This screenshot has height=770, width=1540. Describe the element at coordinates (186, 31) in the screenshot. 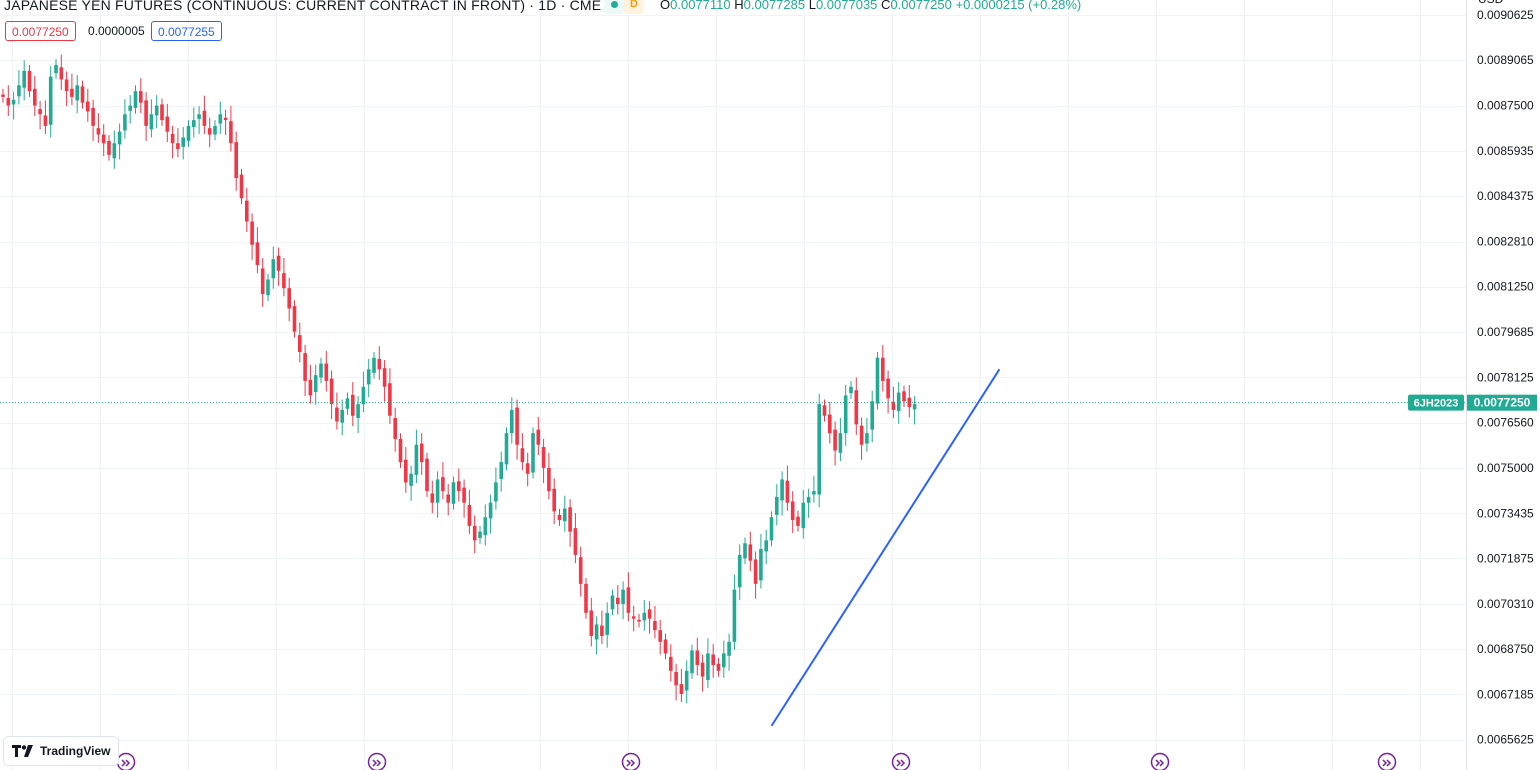

I see `buy-button: 0.0077255` at that location.